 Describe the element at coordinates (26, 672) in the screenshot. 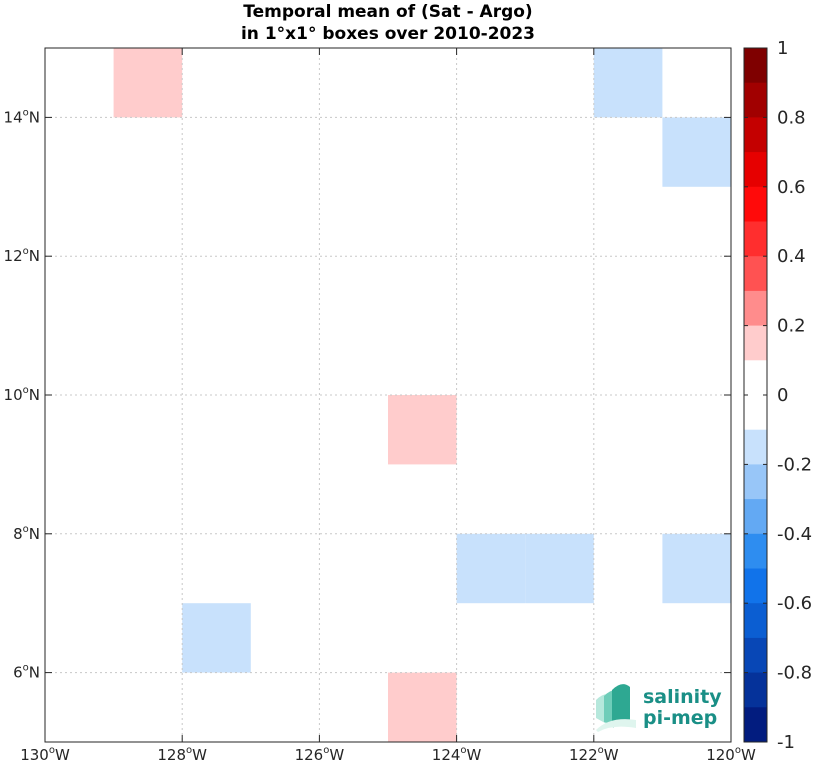

I see `y-tick-label: 6oN` at that location.